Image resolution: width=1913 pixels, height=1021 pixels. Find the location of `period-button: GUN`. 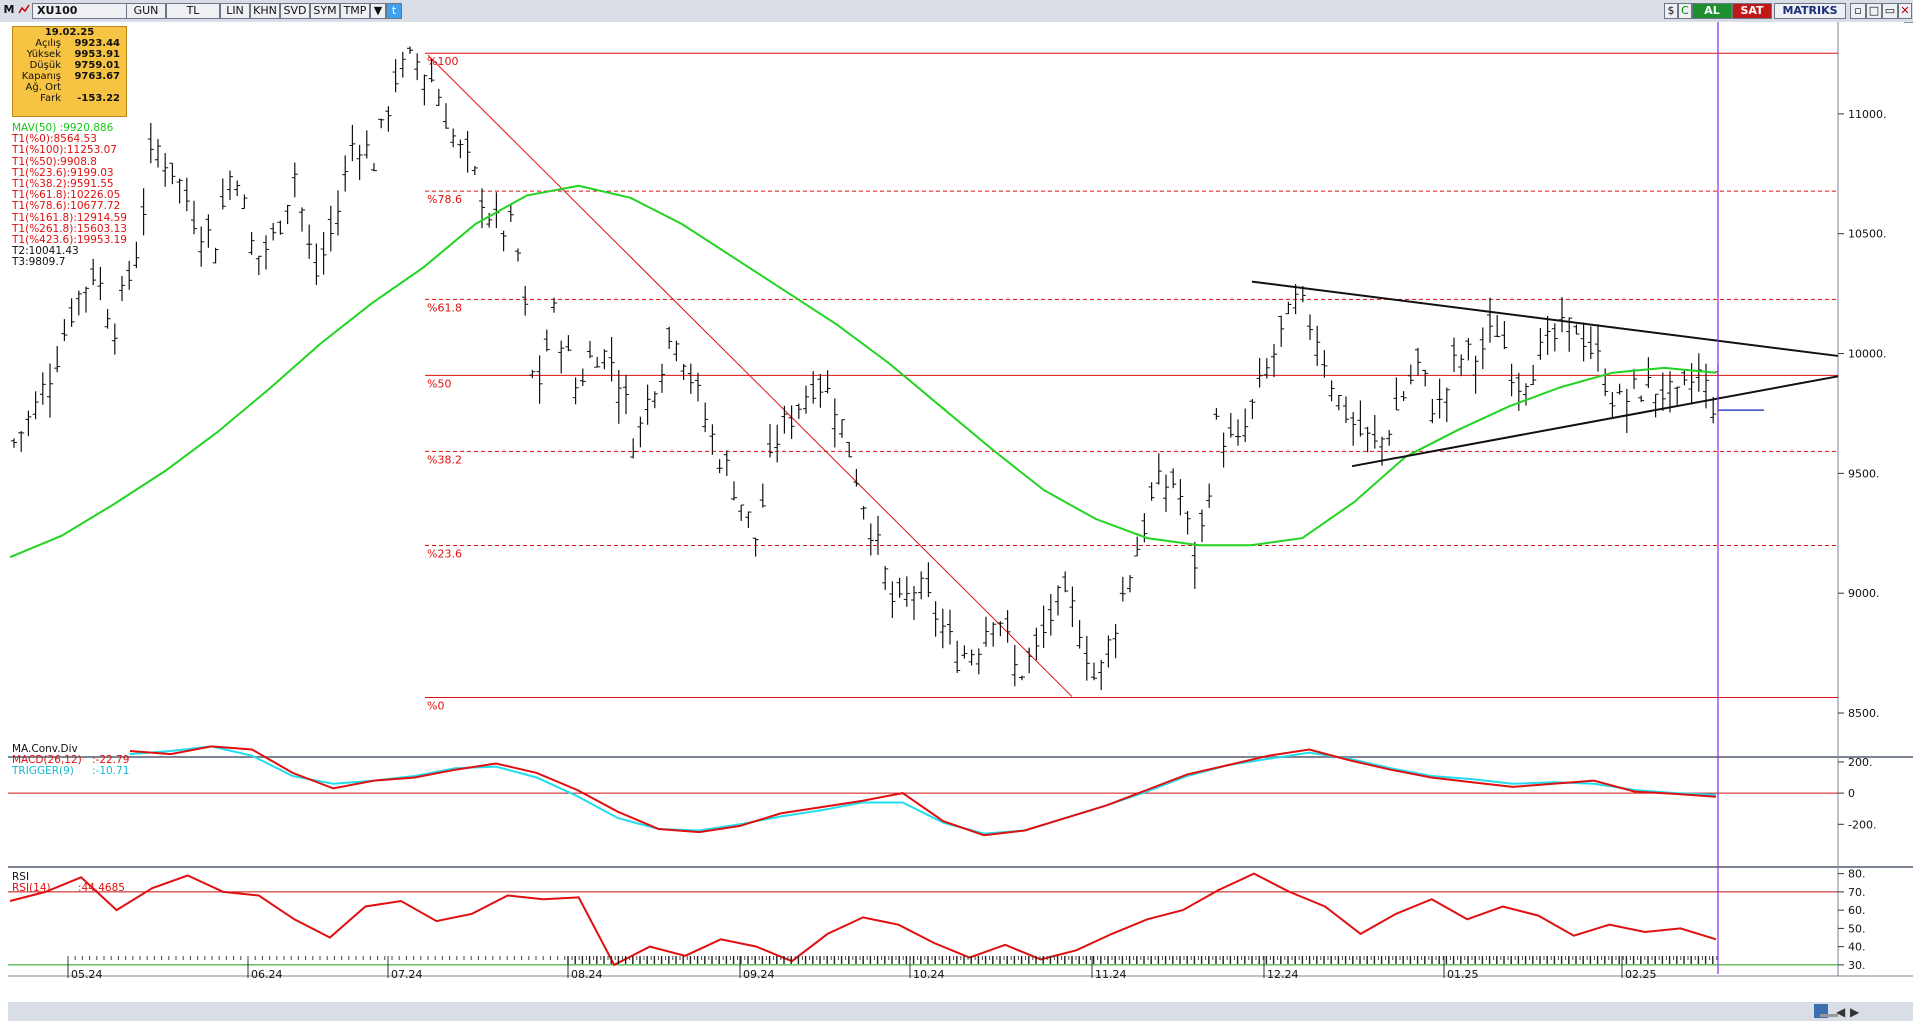

period-button: GUN is located at coordinates (146, 11).